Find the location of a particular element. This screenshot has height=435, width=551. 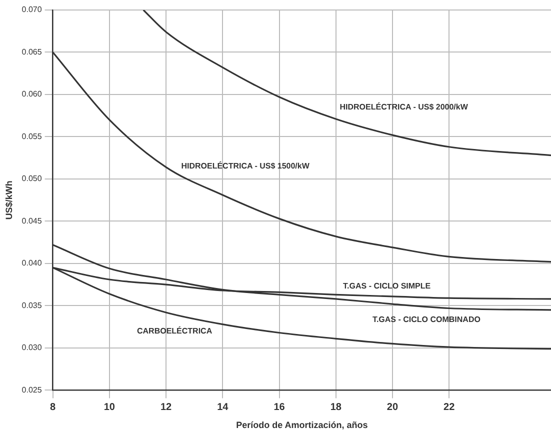

x-axis-title: Período de Amortización, años is located at coordinates (302, 425).